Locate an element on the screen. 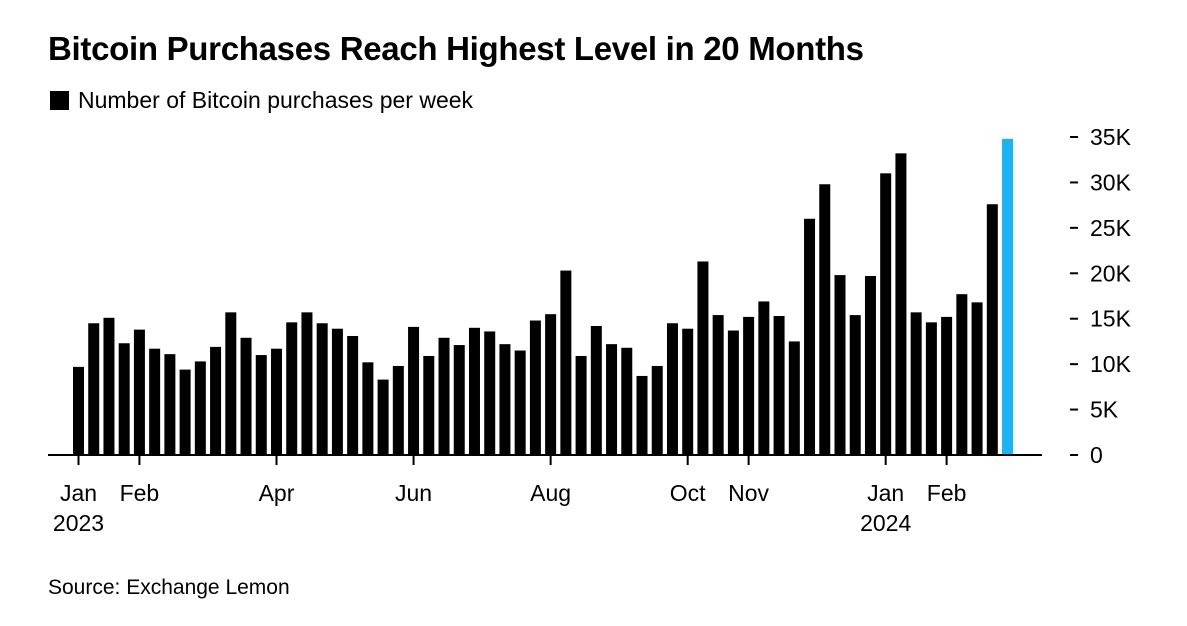  legend-swatch is located at coordinates (59, 100).